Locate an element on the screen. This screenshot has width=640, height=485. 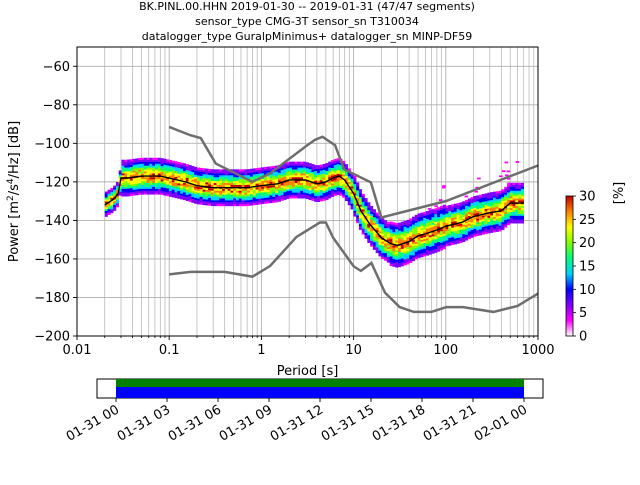
y-axis-label-part: /s is located at coordinates (14, 189).